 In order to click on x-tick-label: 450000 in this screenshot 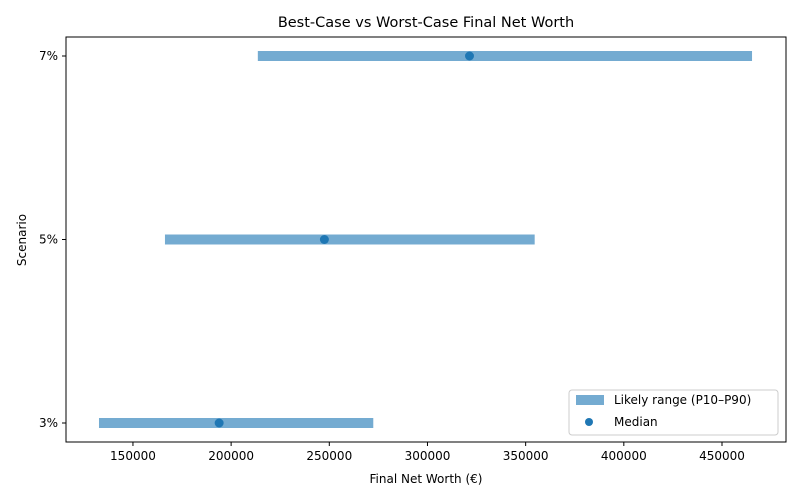, I will do `click(722, 456)`.